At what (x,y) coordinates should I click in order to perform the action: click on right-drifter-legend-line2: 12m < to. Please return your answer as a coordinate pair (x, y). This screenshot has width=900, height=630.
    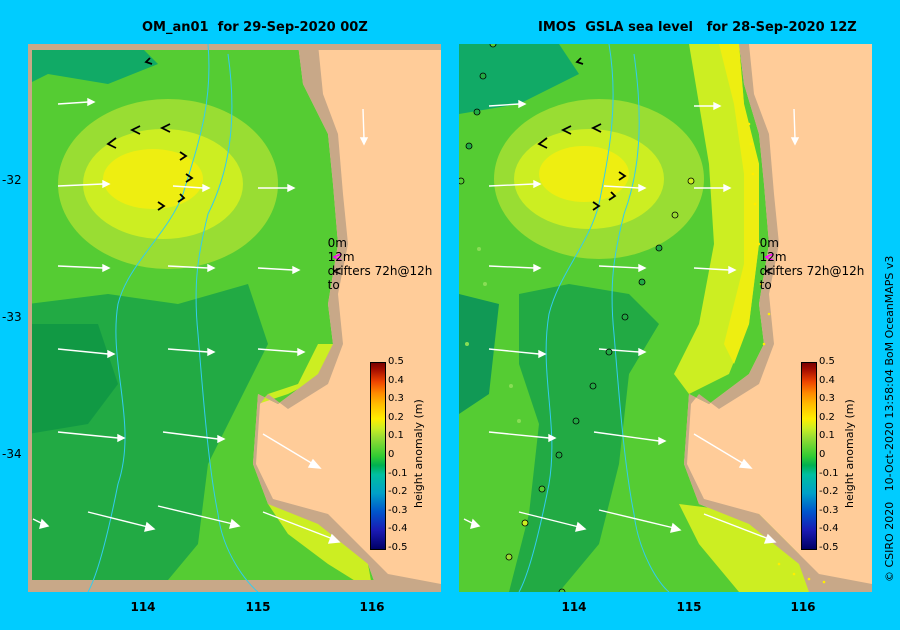
    Looking at the image, I should click on (769, 264).